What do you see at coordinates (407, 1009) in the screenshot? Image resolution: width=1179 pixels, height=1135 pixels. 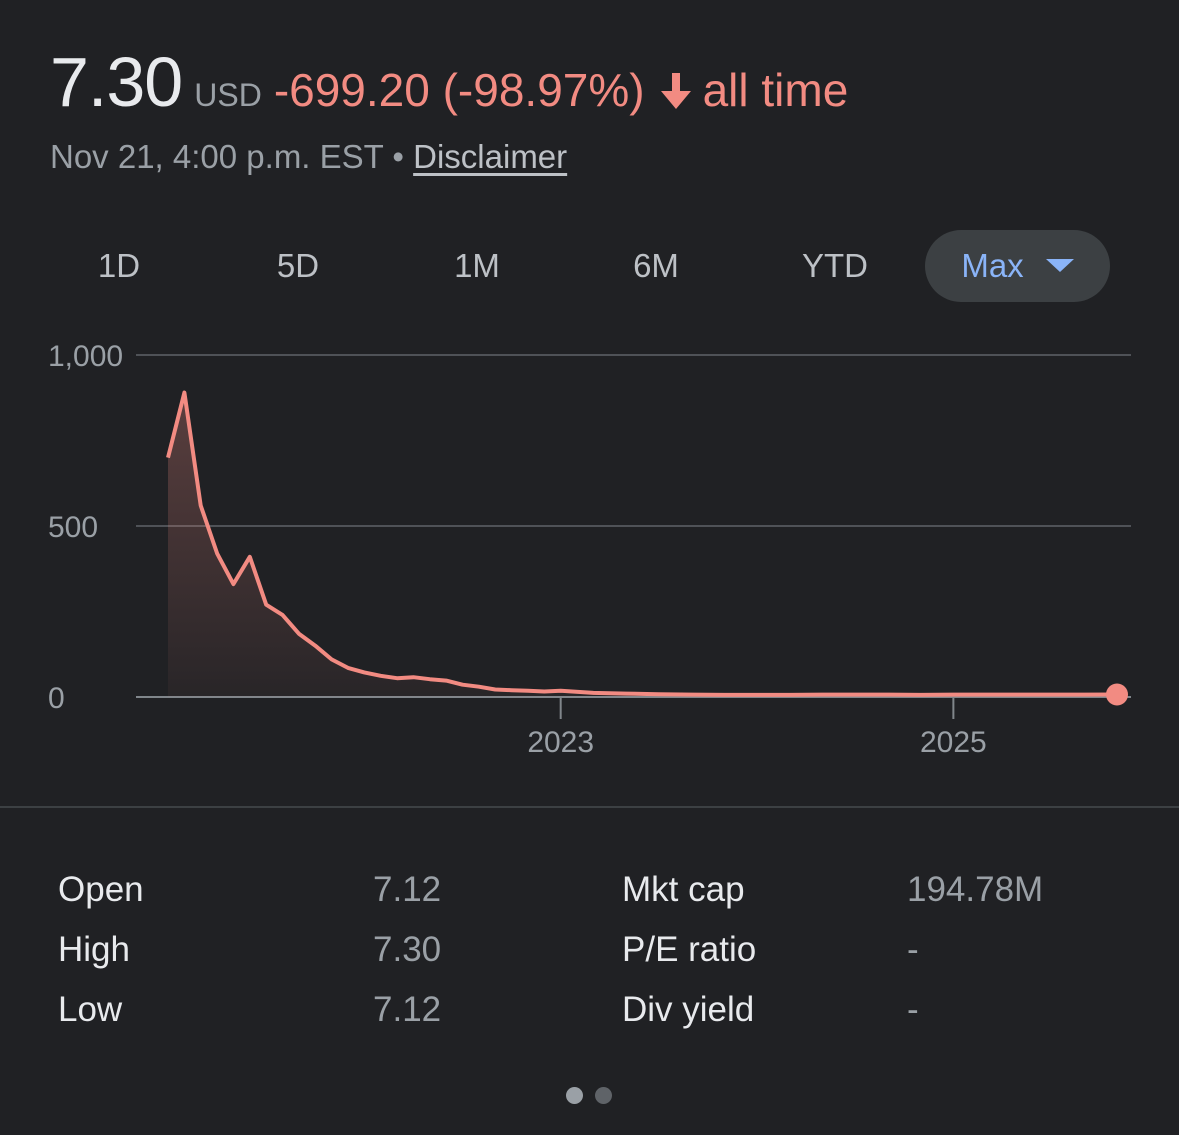 I see `stat-low-value: 7.12` at bounding box center [407, 1009].